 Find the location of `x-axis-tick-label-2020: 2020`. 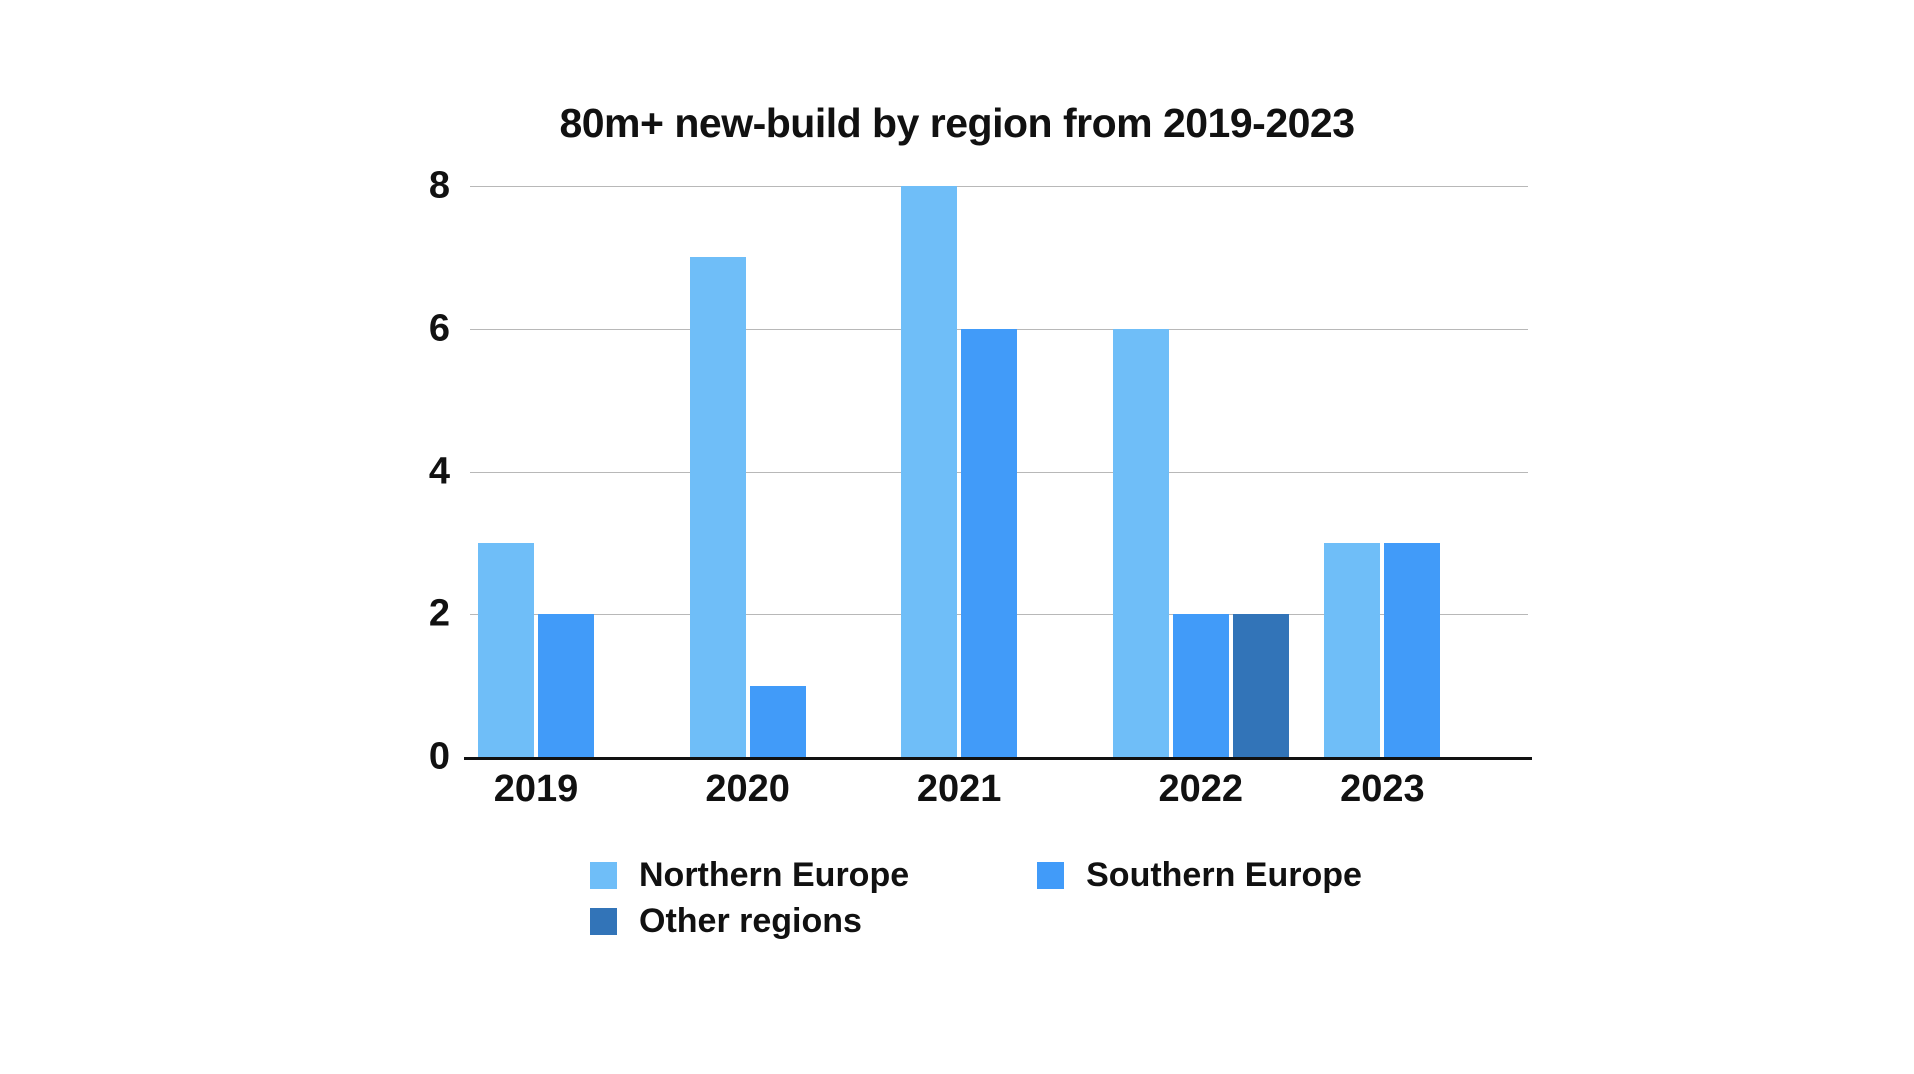

x-axis-tick-label-2020: 2020 is located at coordinates (747, 789).